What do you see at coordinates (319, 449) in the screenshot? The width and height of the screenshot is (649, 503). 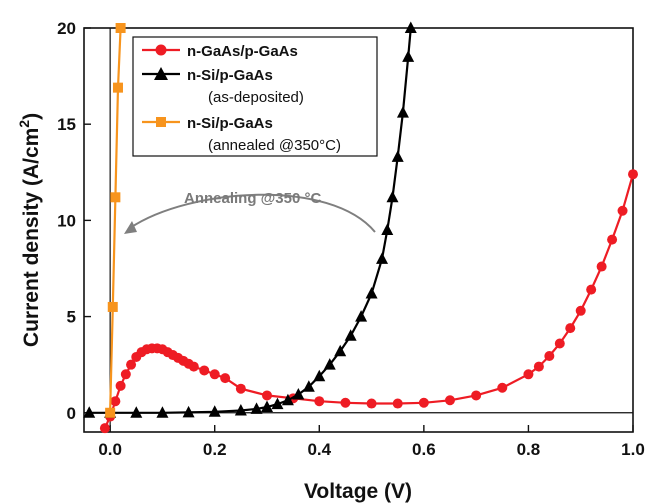 I see `x-tick-label: 0.4` at bounding box center [319, 449].